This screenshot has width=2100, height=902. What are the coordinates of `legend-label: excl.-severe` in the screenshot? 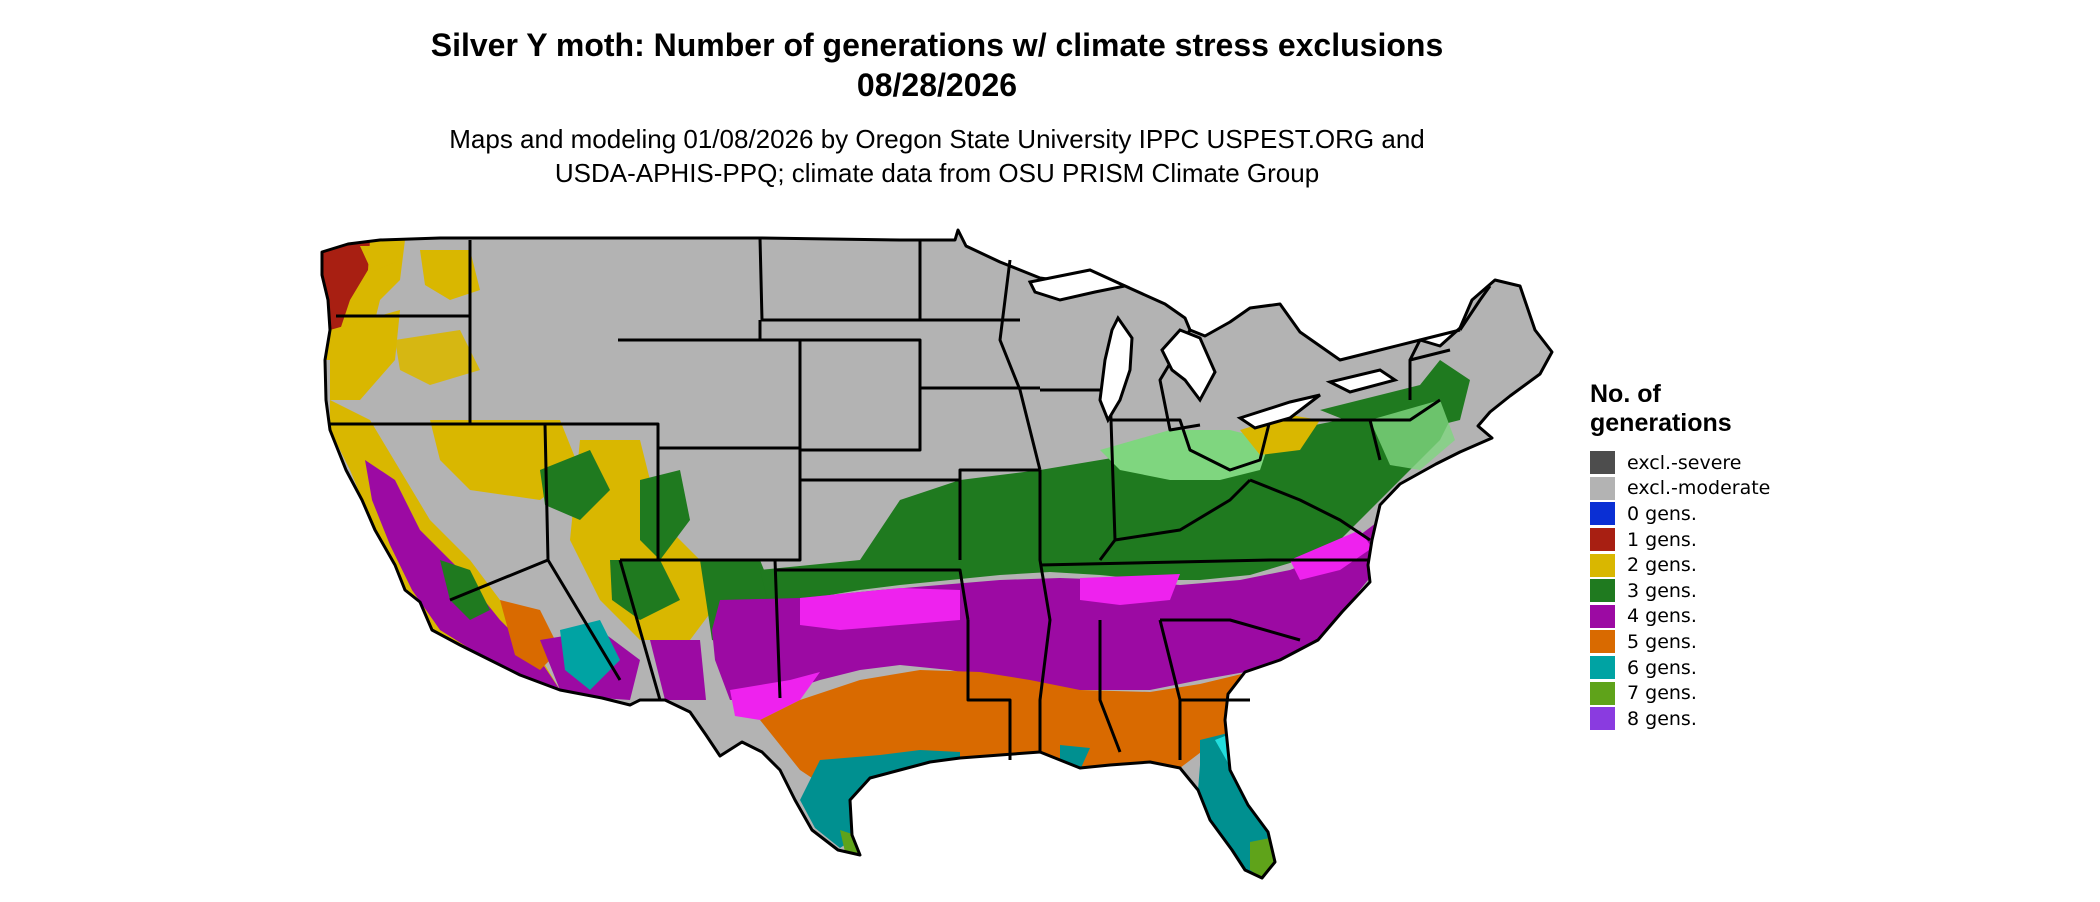 It's located at (1684, 462).